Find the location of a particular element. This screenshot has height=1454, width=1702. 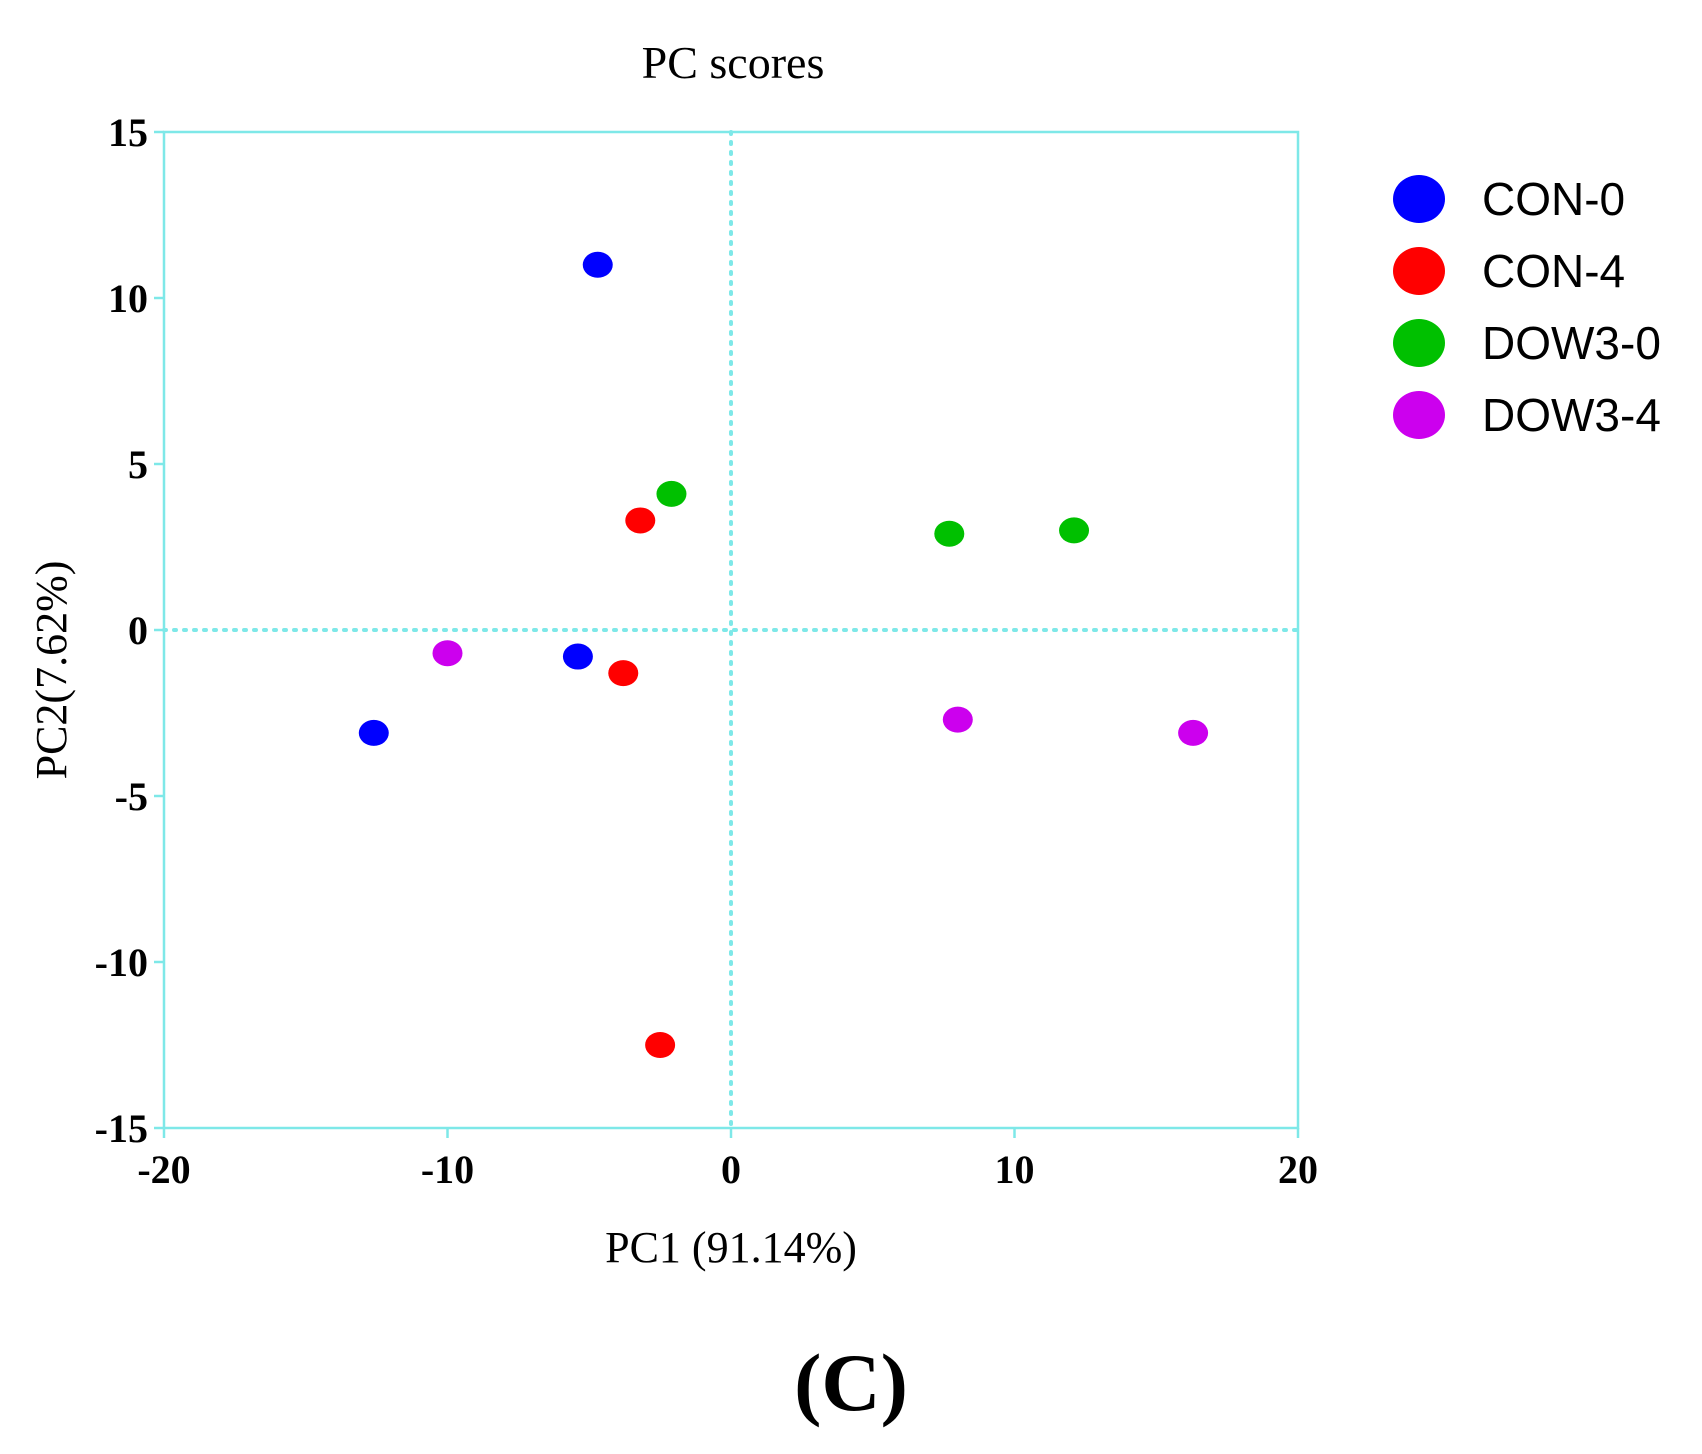

y-tick-label: -10 is located at coordinates (121, 962).